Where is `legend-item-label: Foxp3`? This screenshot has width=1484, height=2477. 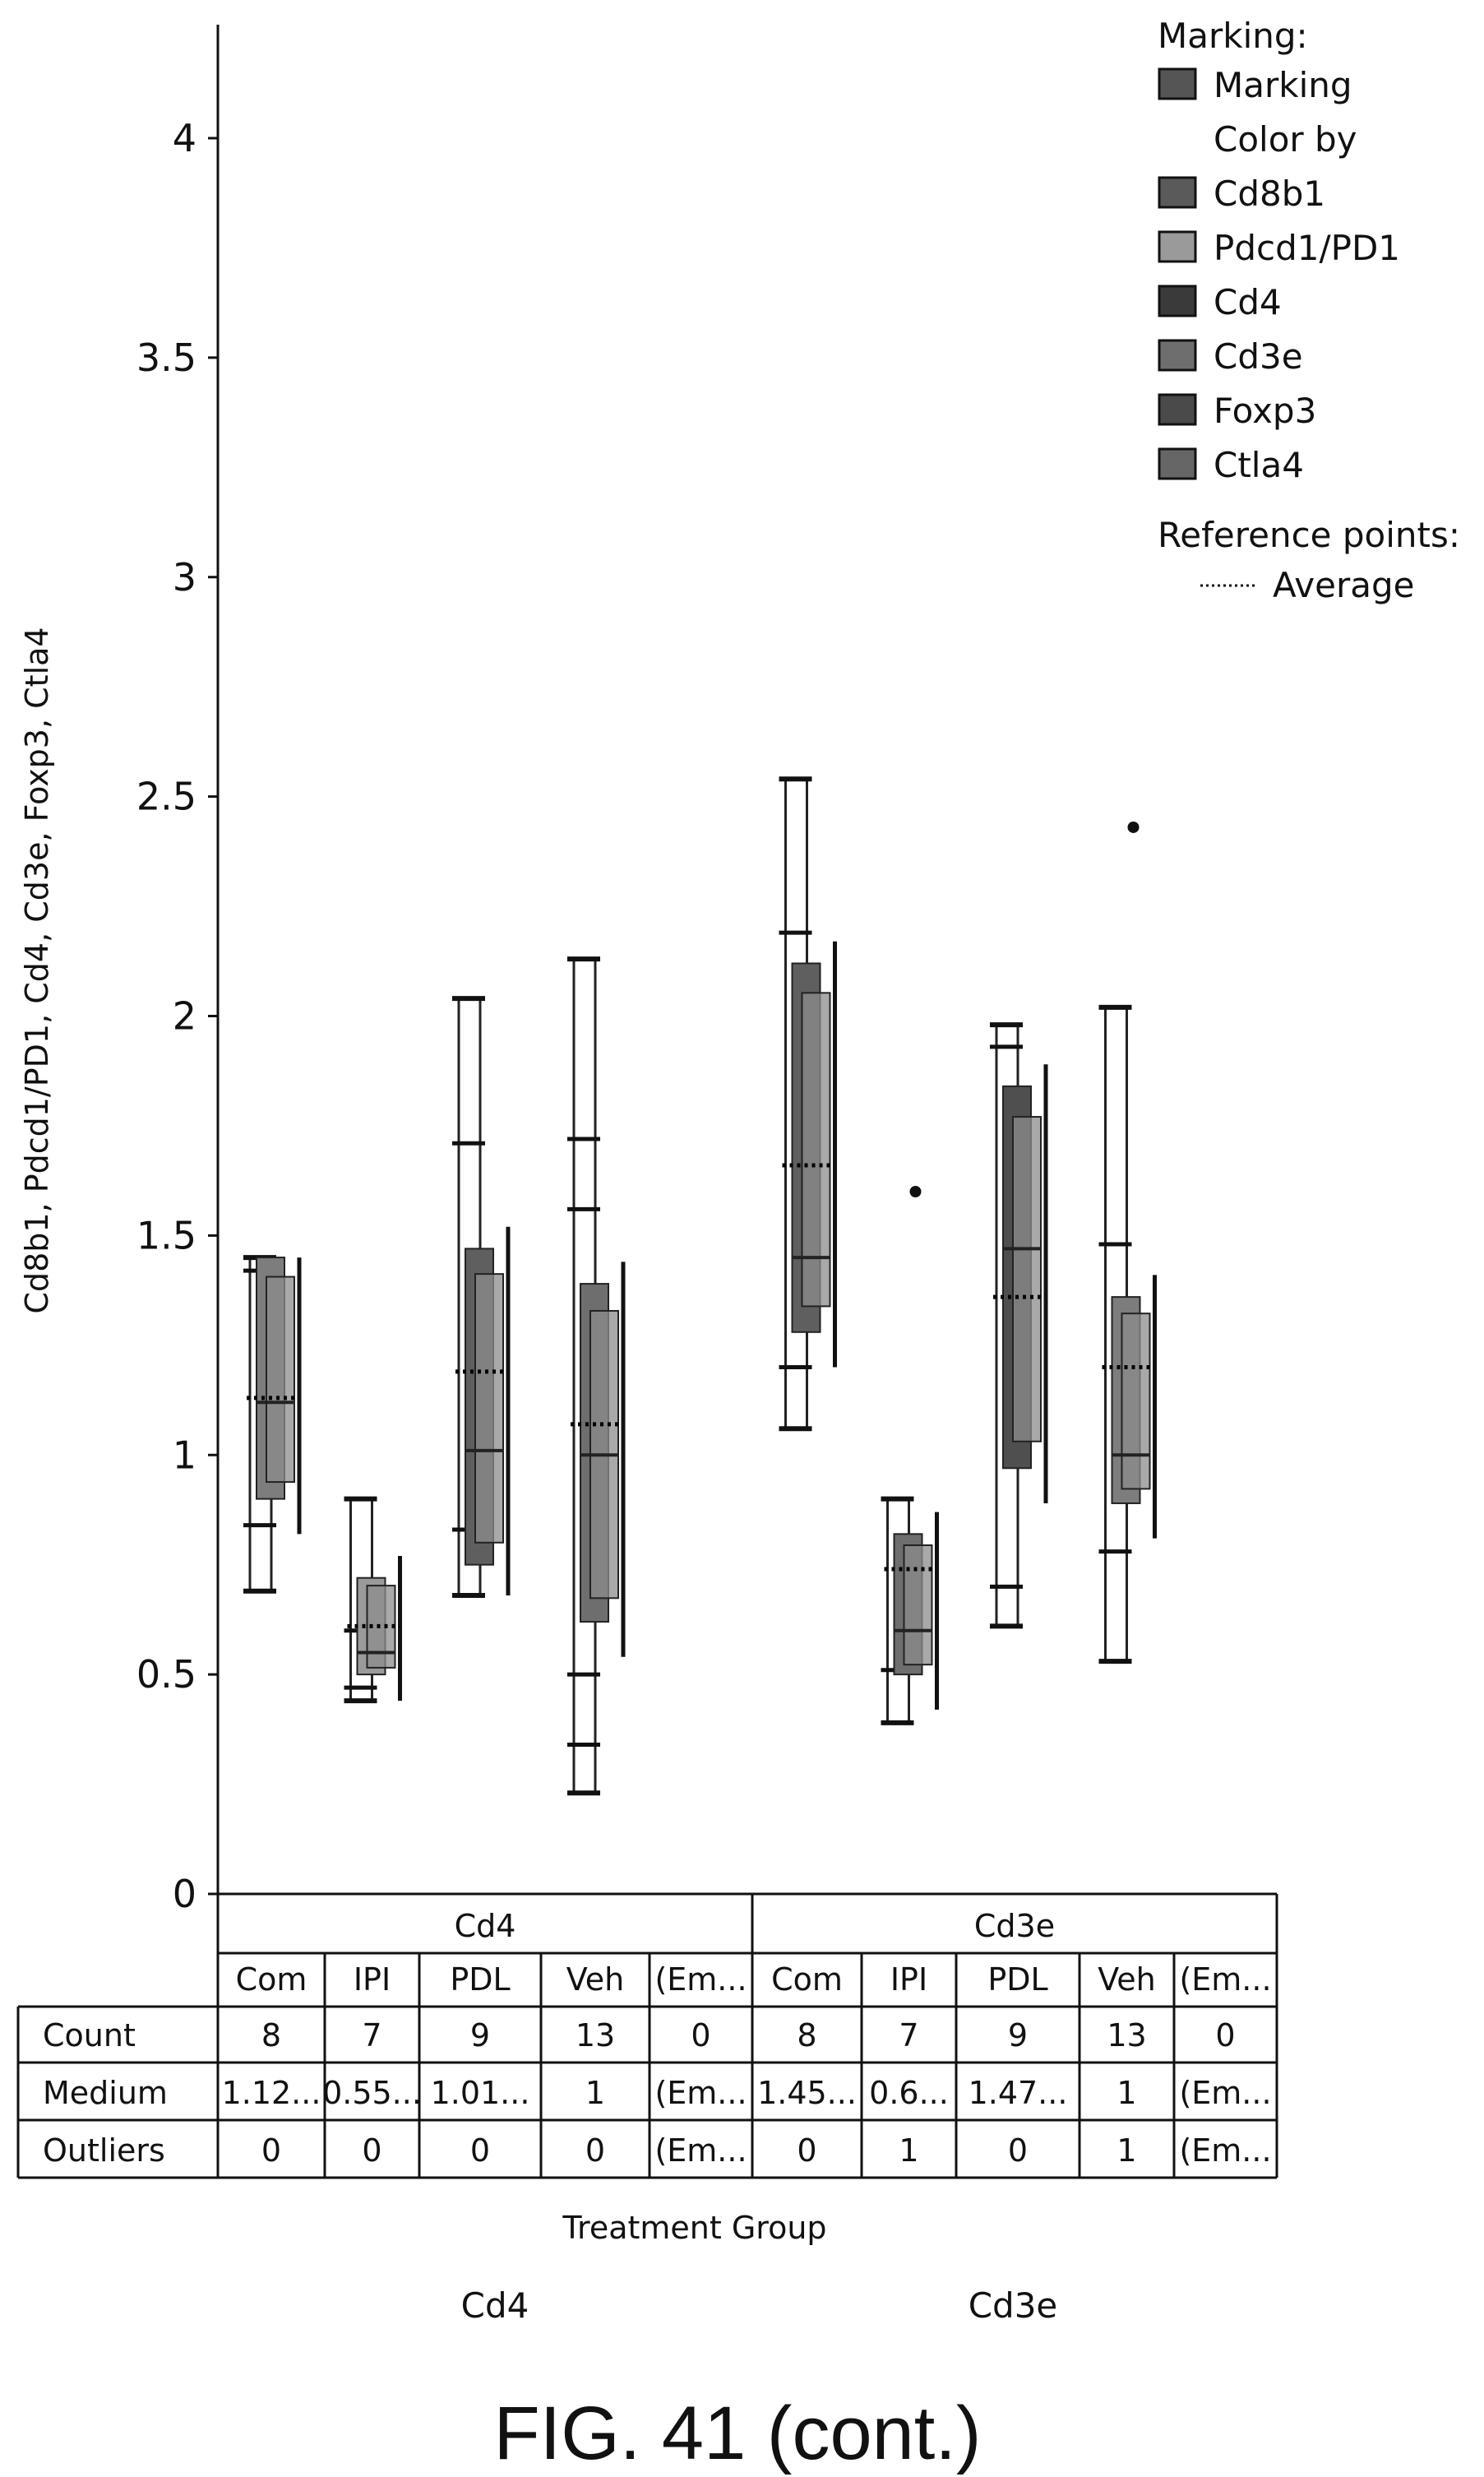
legend-item-label: Foxp3 is located at coordinates (1265, 411).